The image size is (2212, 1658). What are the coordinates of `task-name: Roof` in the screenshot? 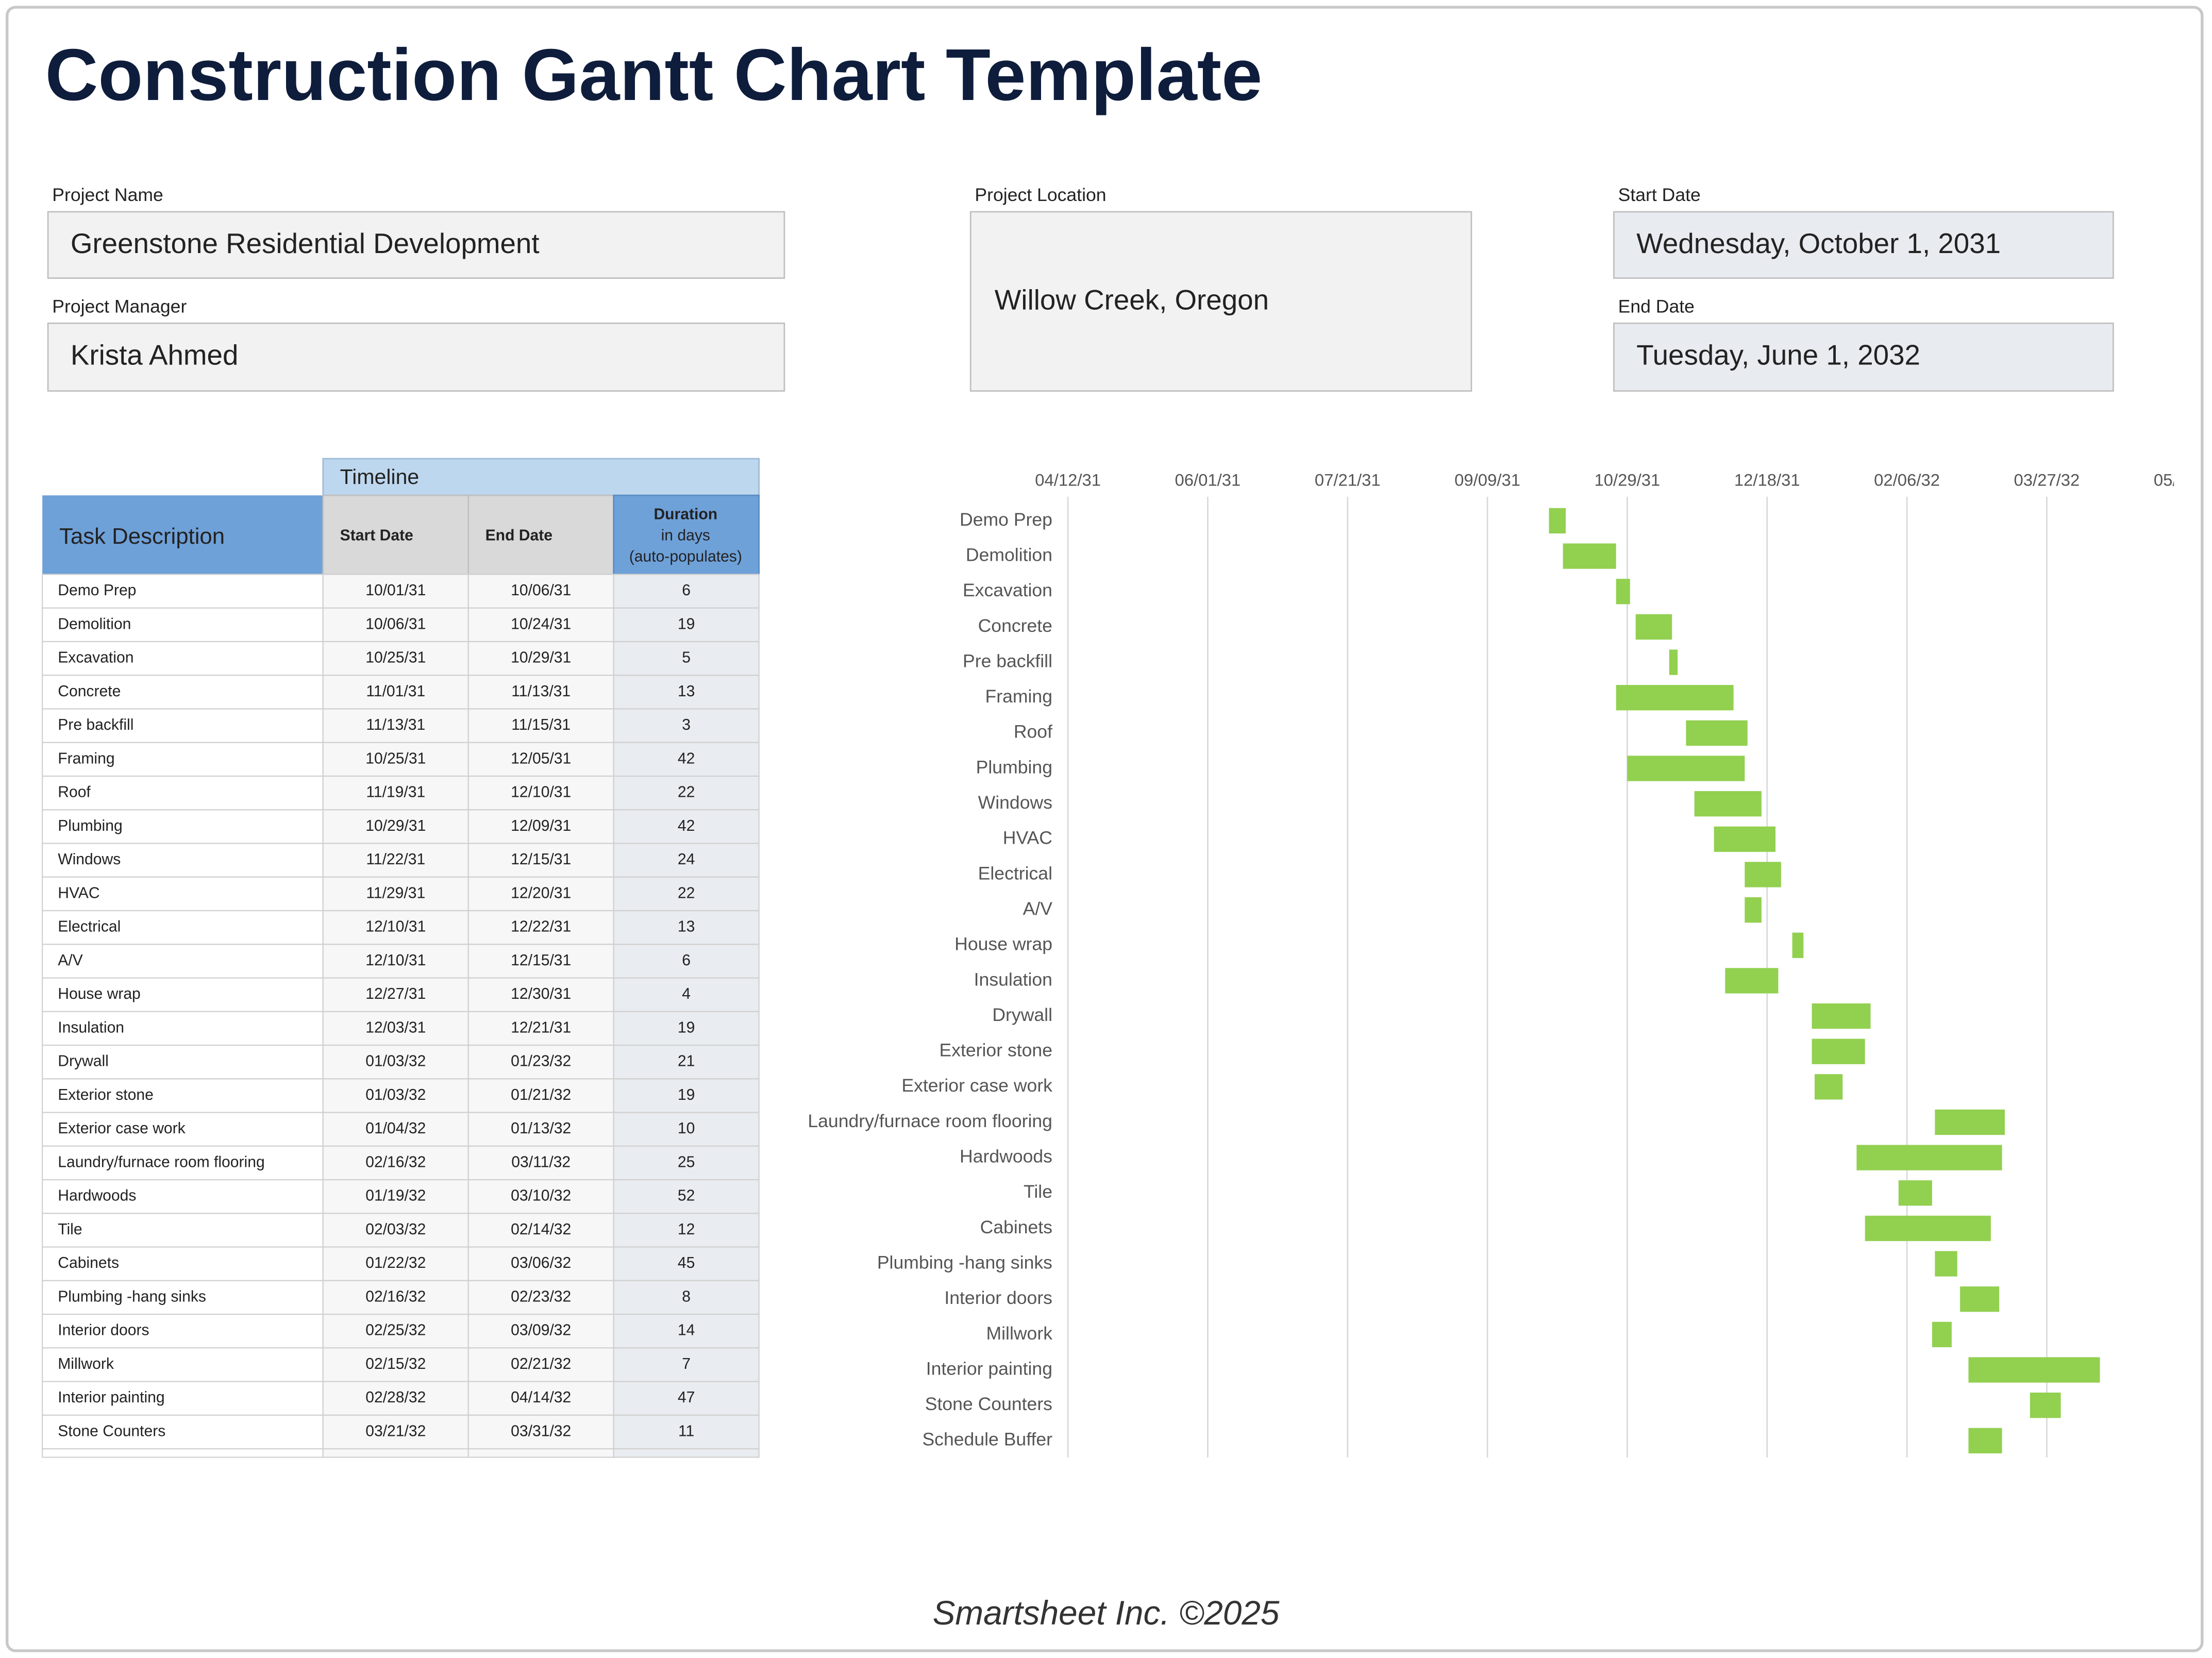 It's located at (74, 792).